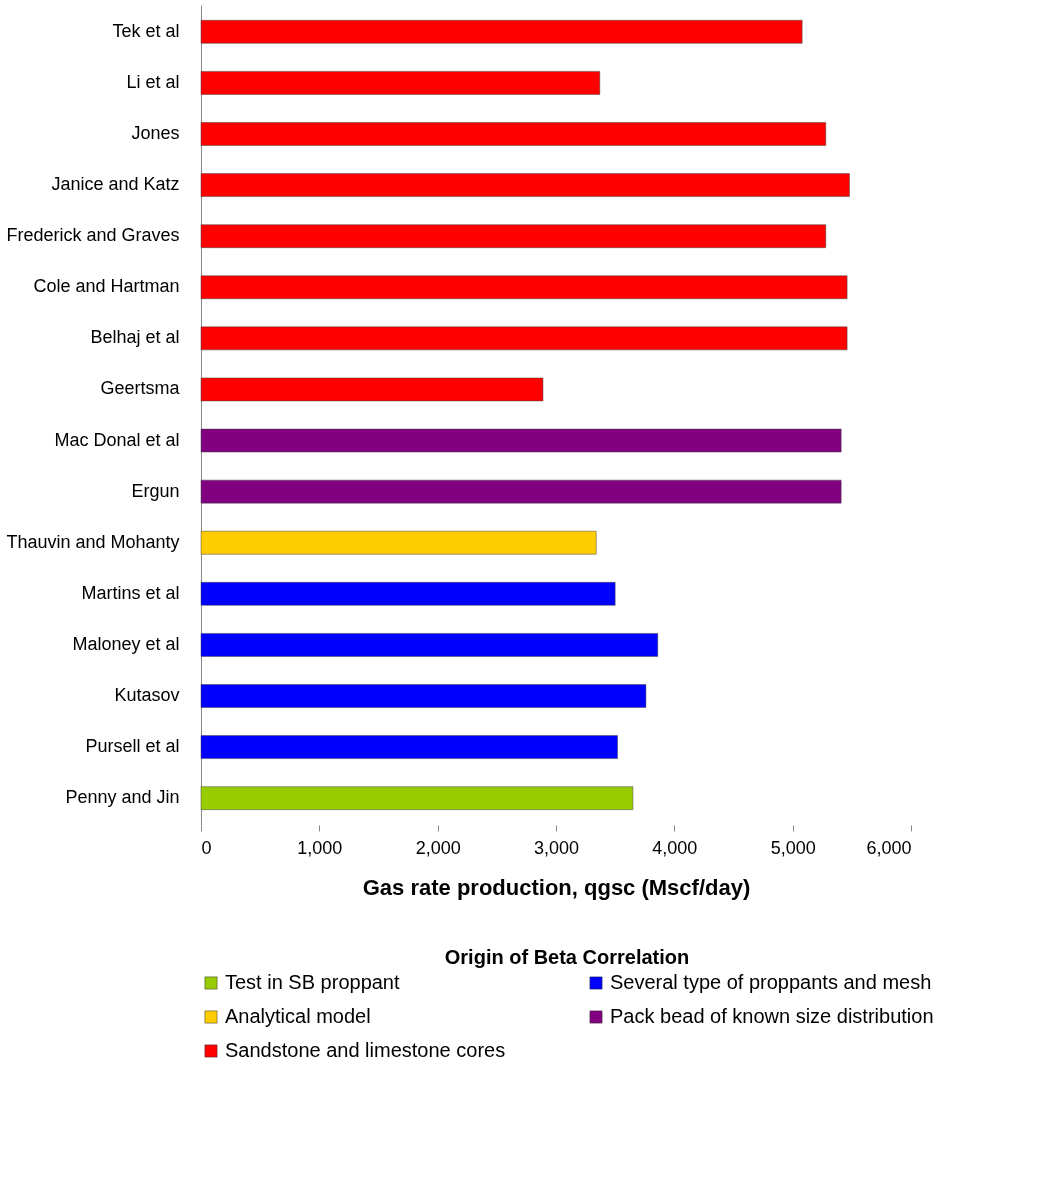  I want to click on x-axis-title: Gas rate production, qgsc (Mscf/day), so click(556, 887).